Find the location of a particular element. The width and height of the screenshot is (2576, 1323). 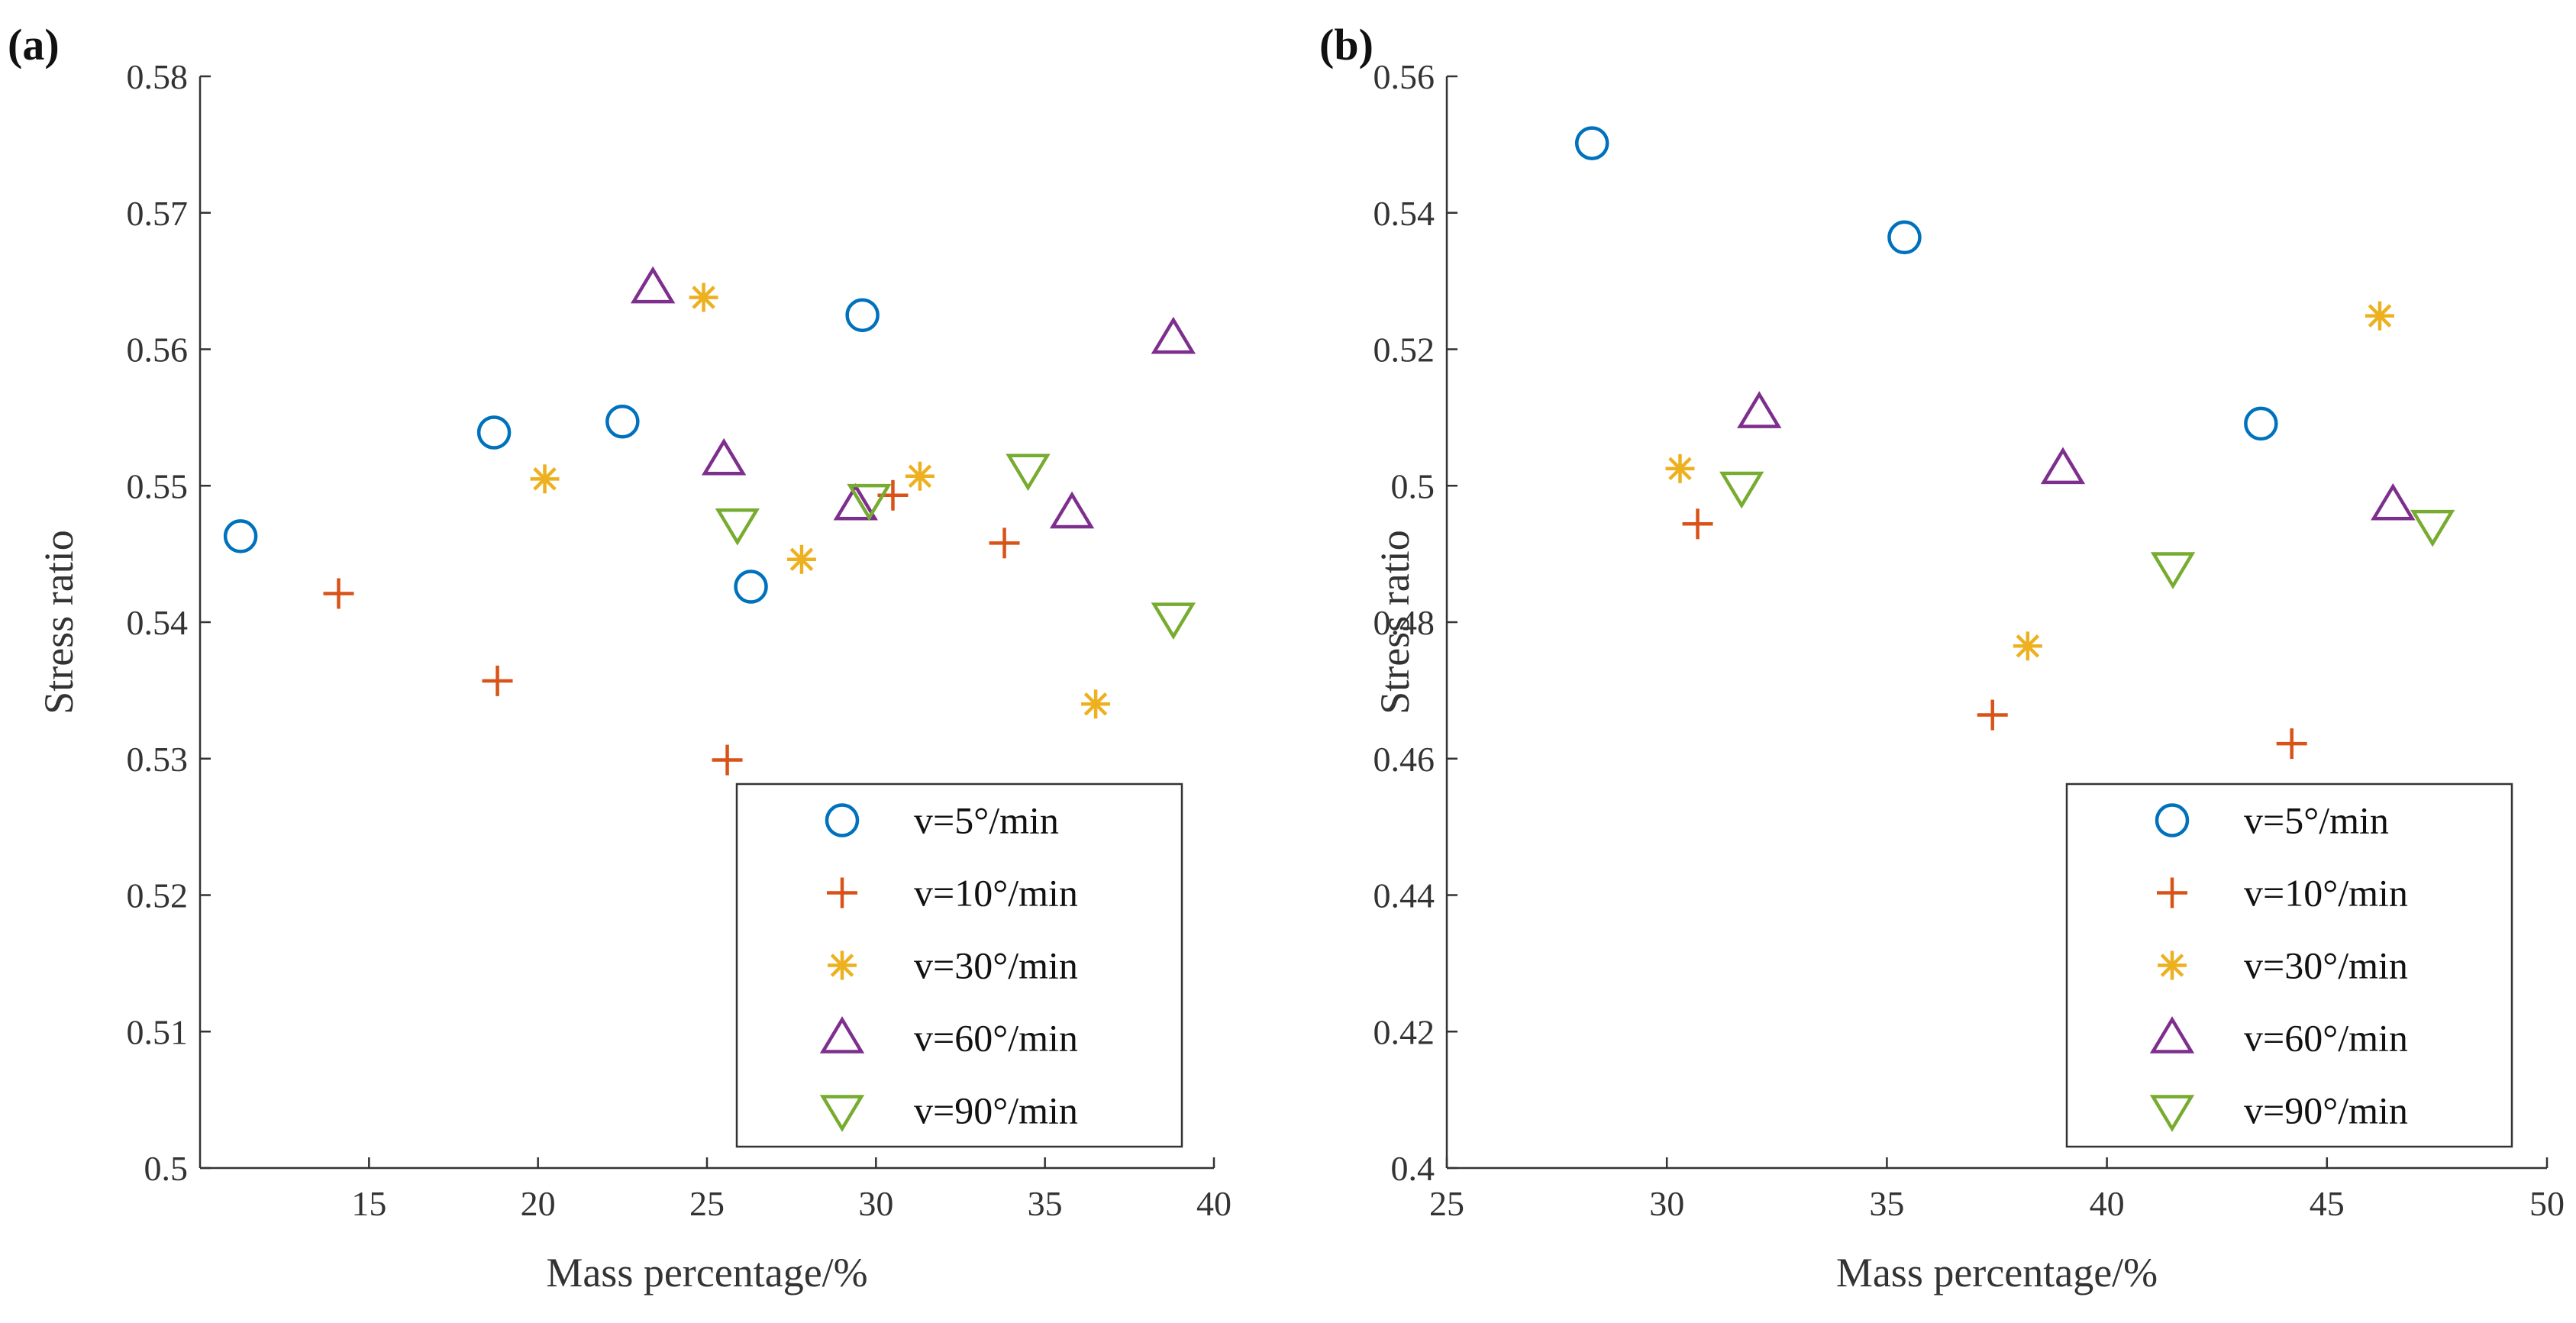

y-tick-label: 0.42 is located at coordinates (1404, 1031).